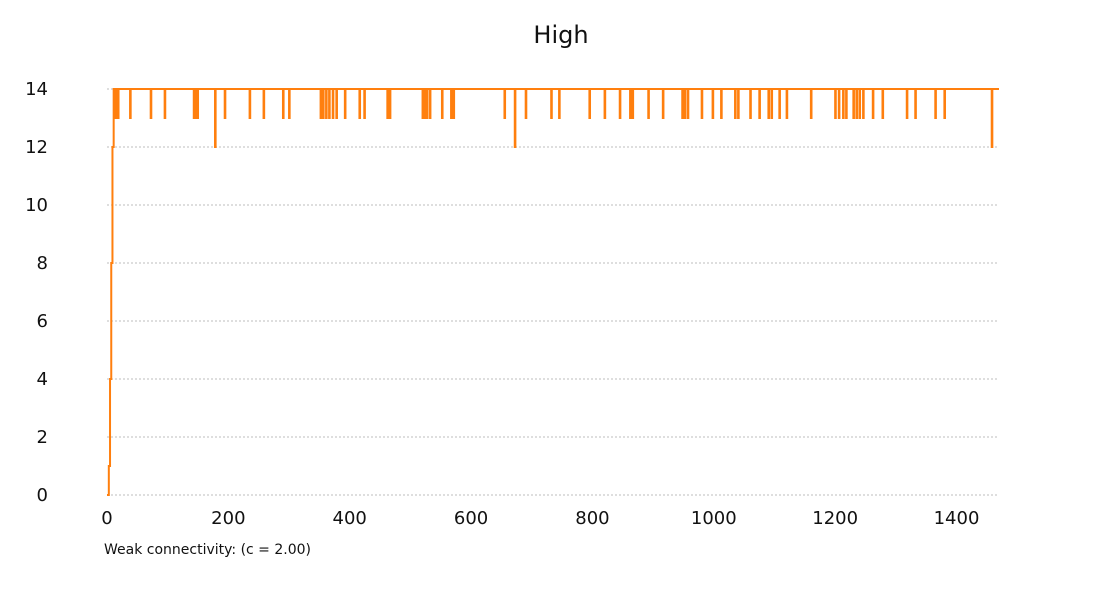  I want to click on x-tick-label: 400, so click(350, 518).